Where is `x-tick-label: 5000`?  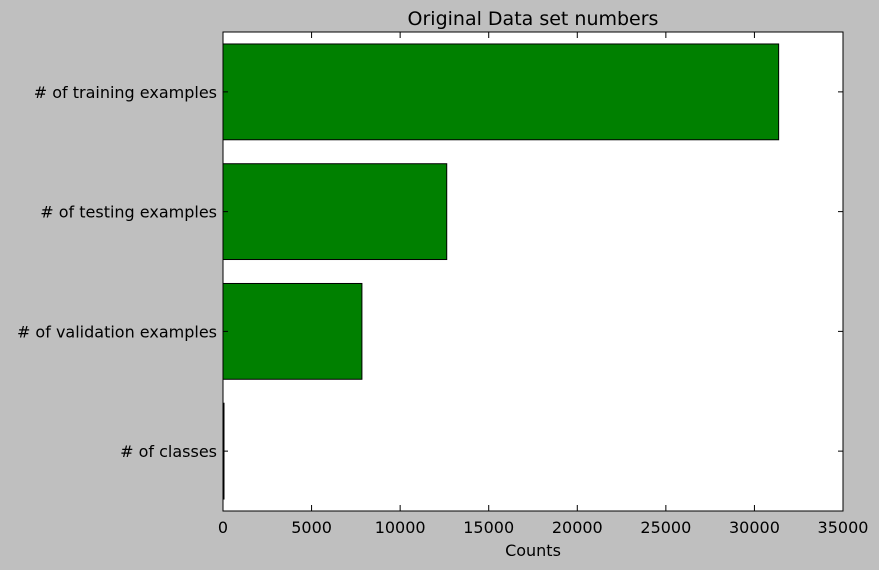
x-tick-label: 5000 is located at coordinates (311, 527).